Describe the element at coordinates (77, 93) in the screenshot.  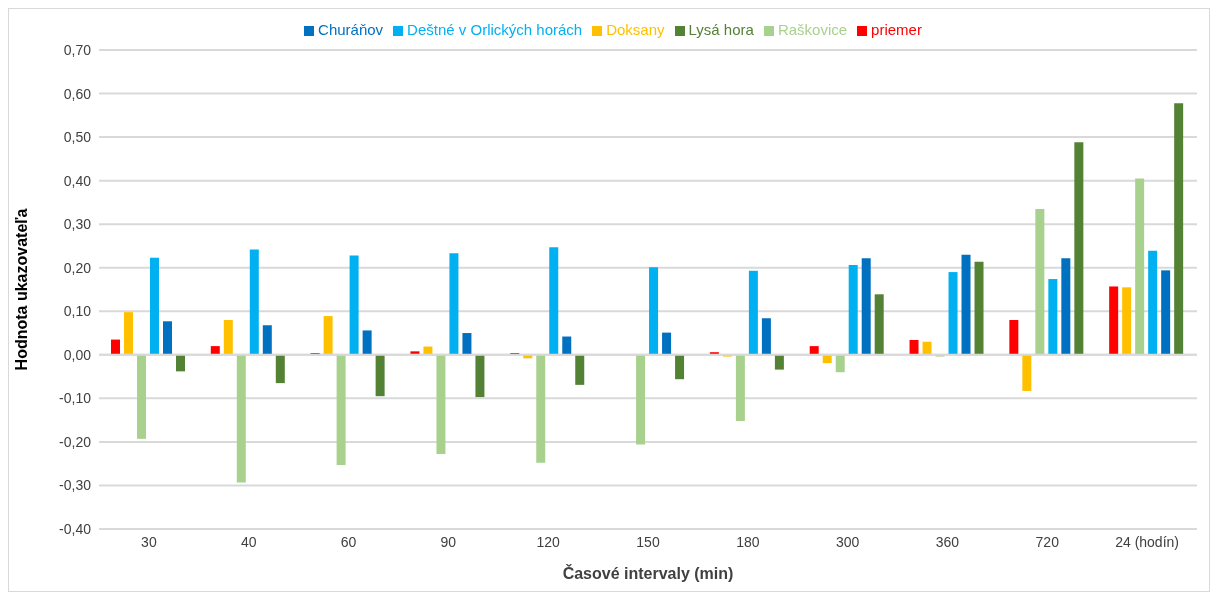
I see `y-tick-label: 0,60` at that location.